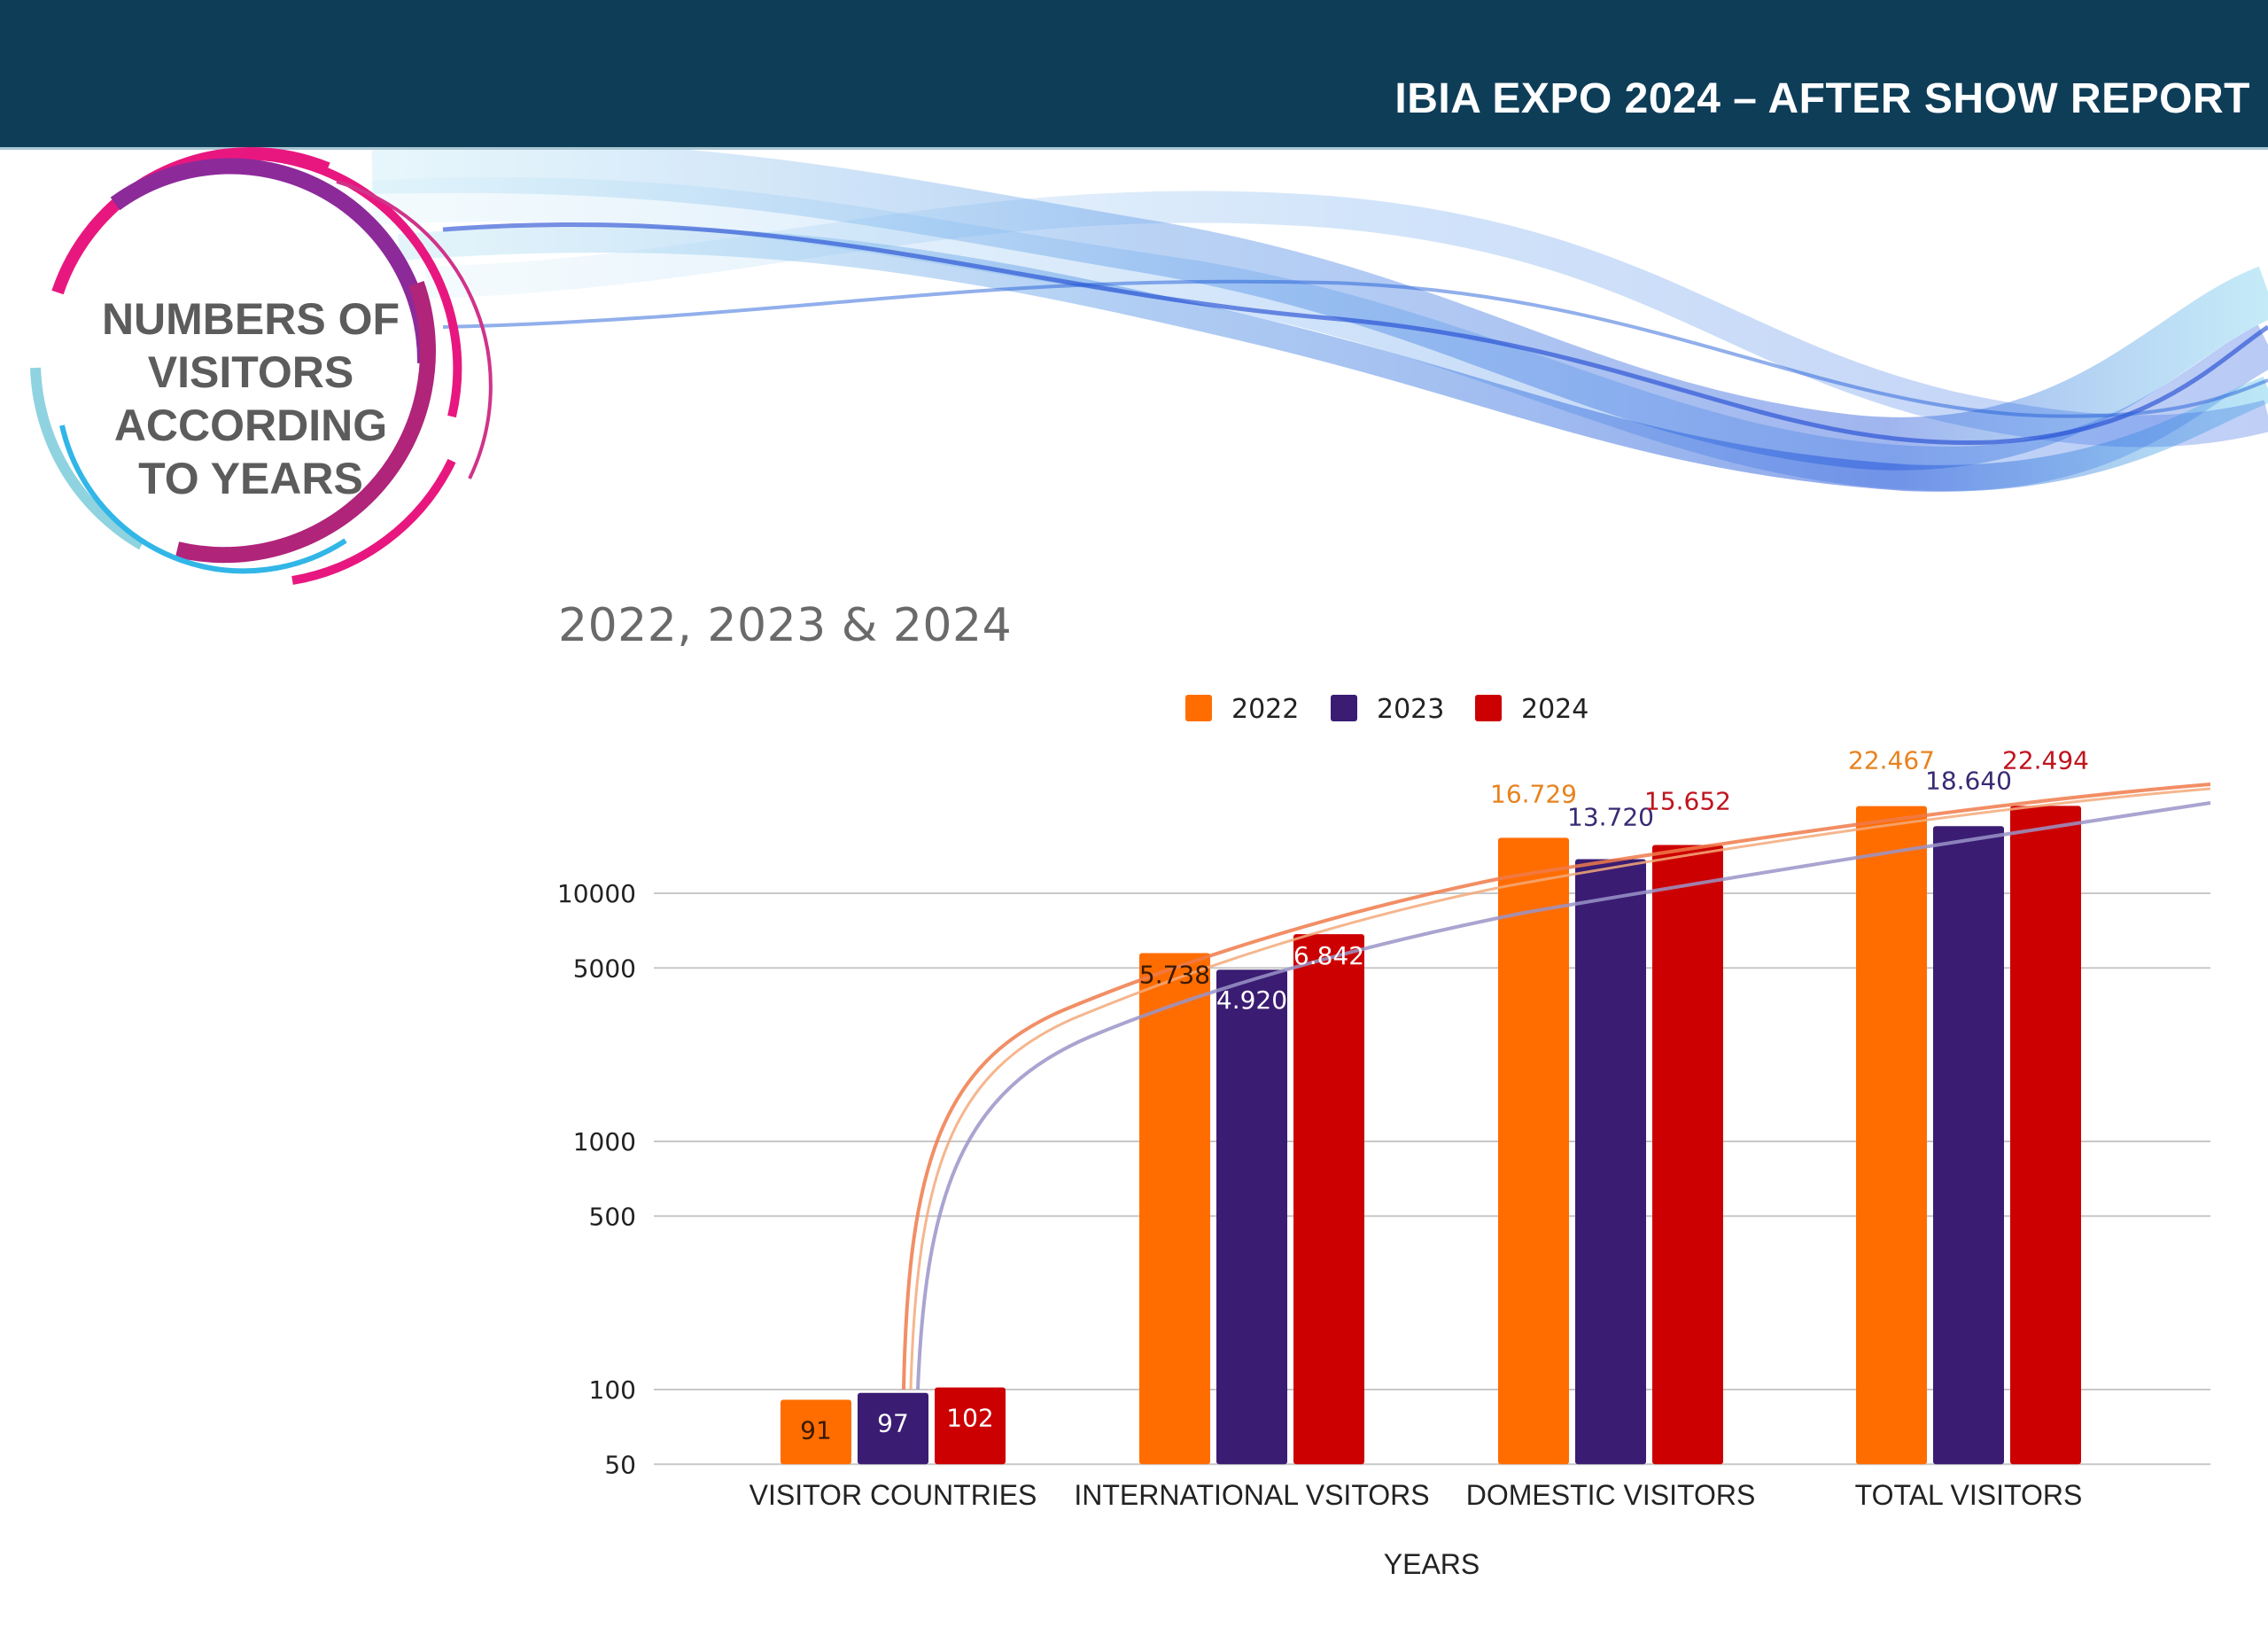  Describe the element at coordinates (596, 1179) in the screenshot. I see `y-axis-ticks: 50 100 500 1000 5000 10000` at that location.